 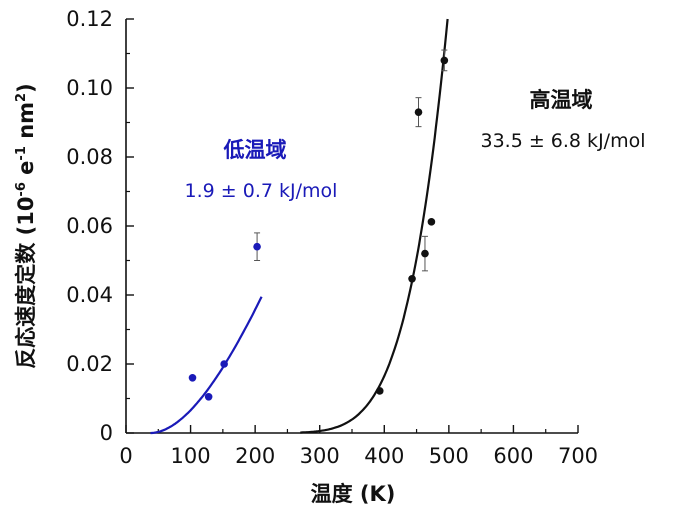 What do you see at coordinates (206, 365) in the screenshot?
I see `fit-curve-low-temp` at bounding box center [206, 365].